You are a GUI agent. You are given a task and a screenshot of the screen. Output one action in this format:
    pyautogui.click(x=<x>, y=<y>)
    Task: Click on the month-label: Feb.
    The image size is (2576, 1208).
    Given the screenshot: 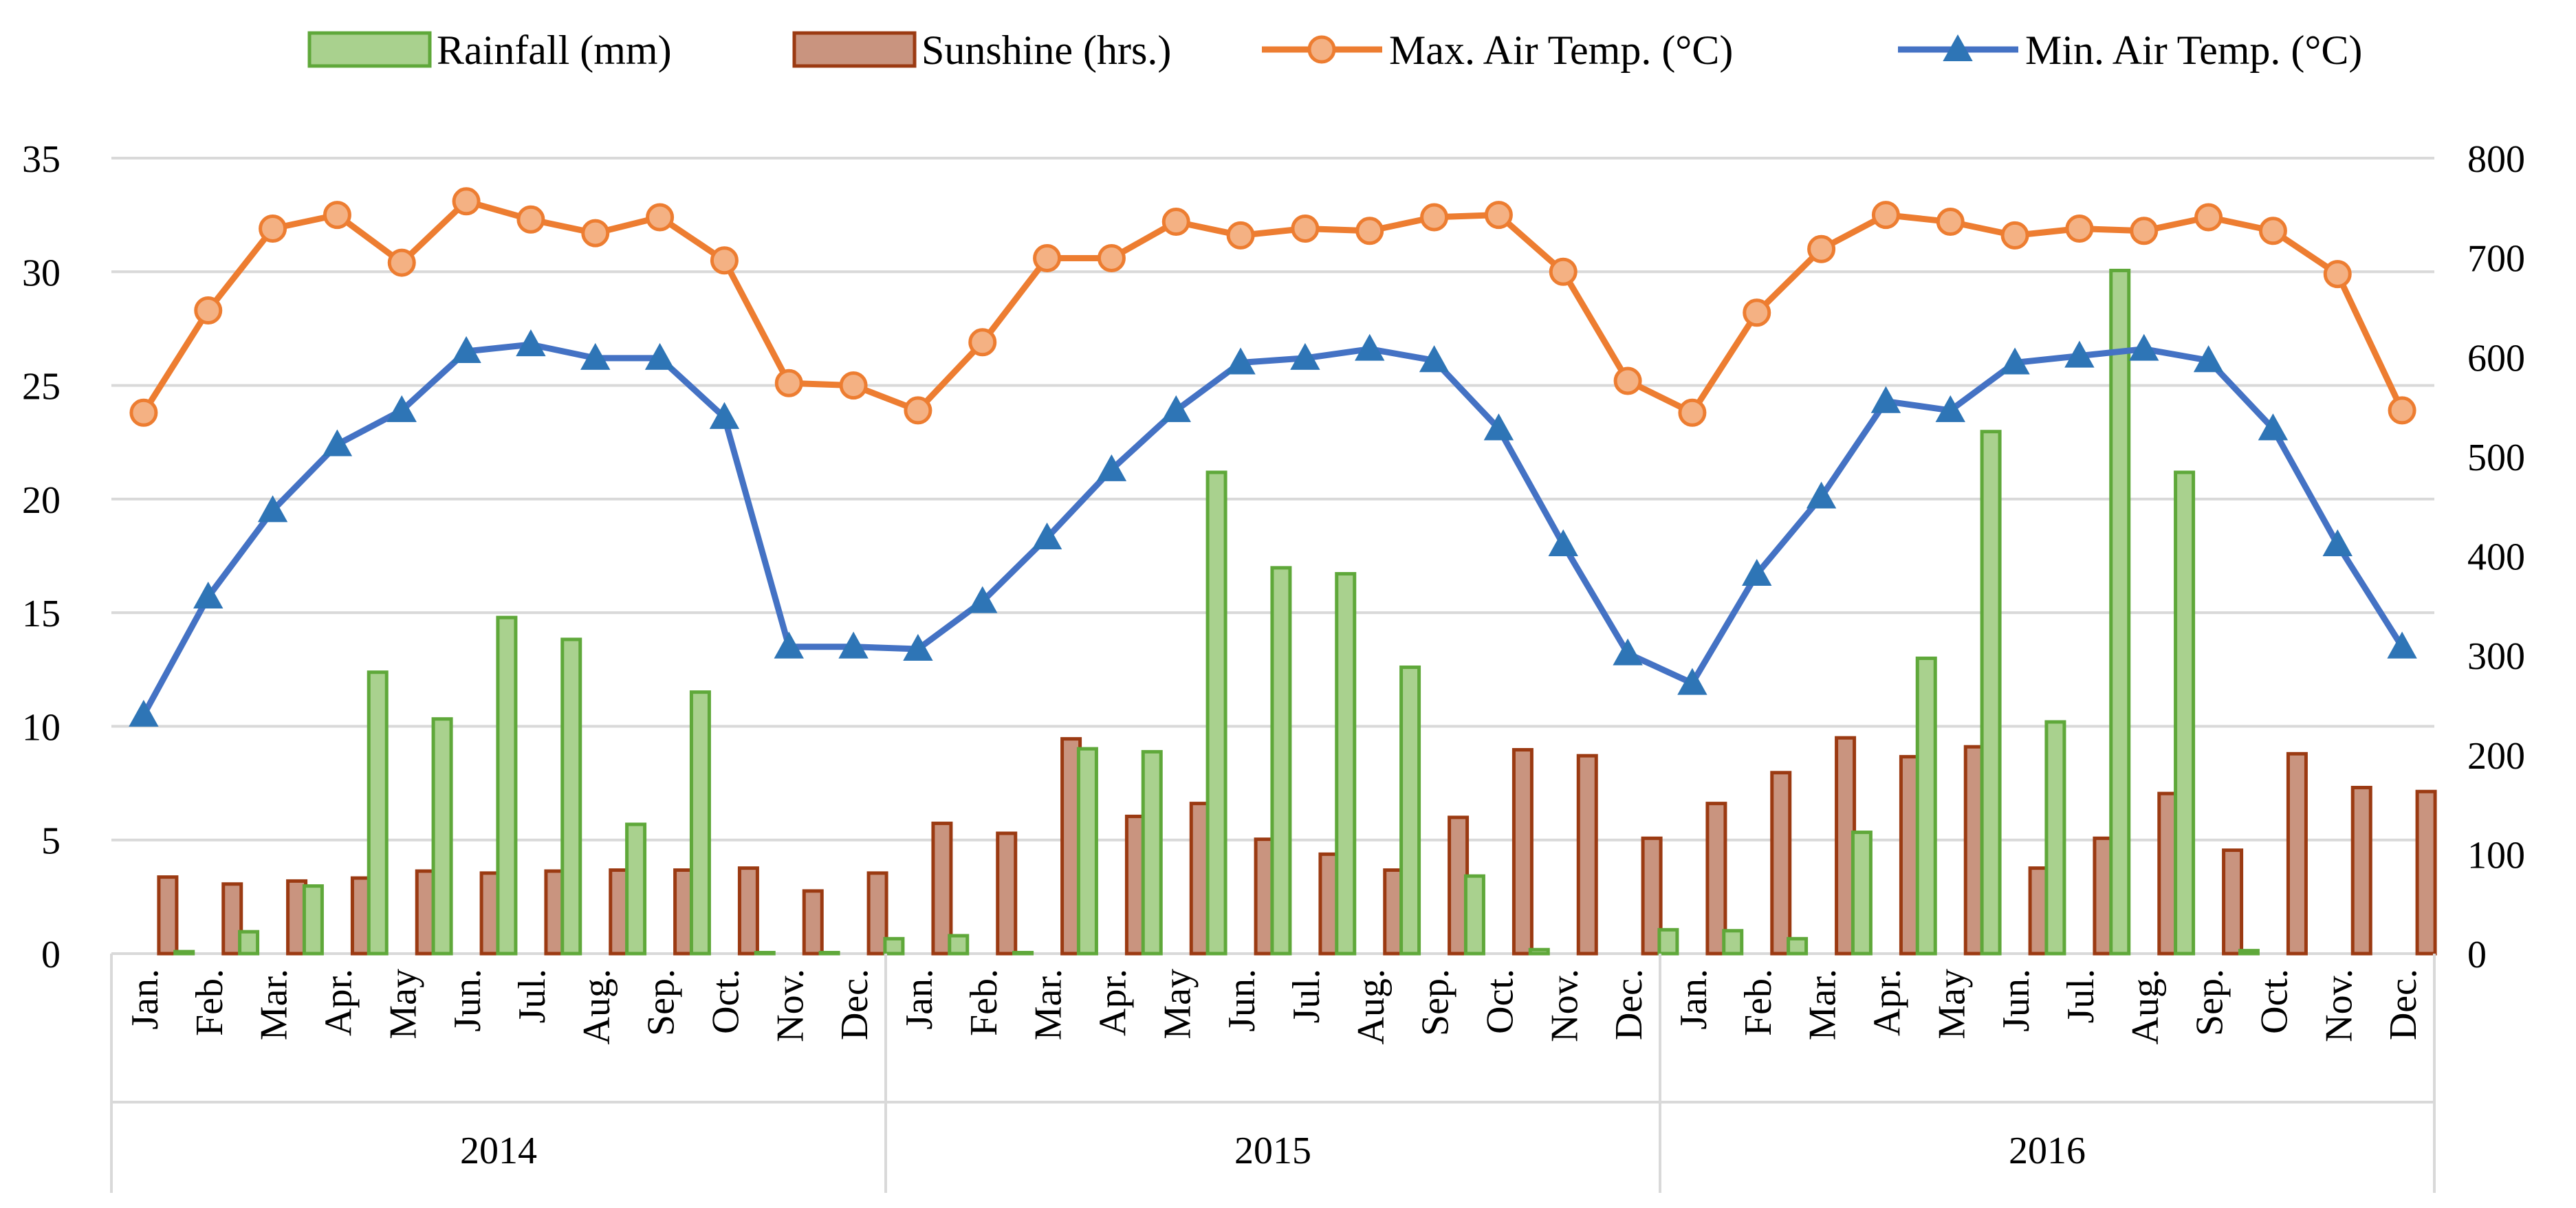 What is the action you would take?
    pyautogui.click(x=1758, y=1003)
    